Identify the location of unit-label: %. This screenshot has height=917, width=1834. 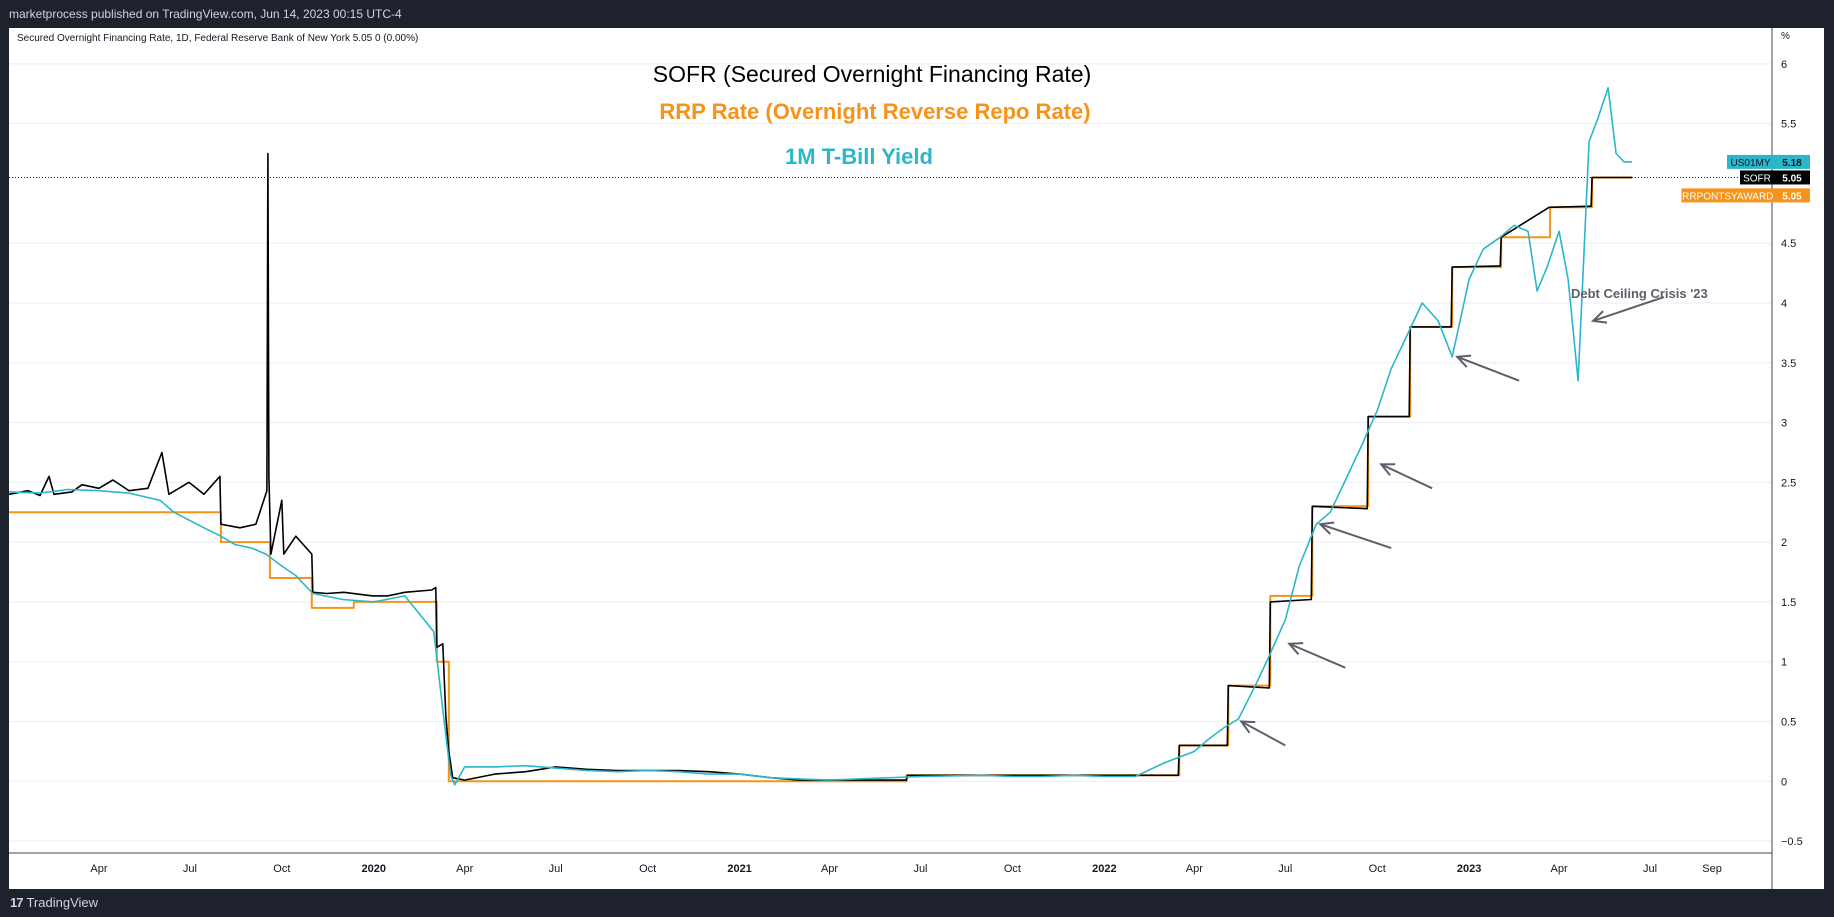
(1785, 36).